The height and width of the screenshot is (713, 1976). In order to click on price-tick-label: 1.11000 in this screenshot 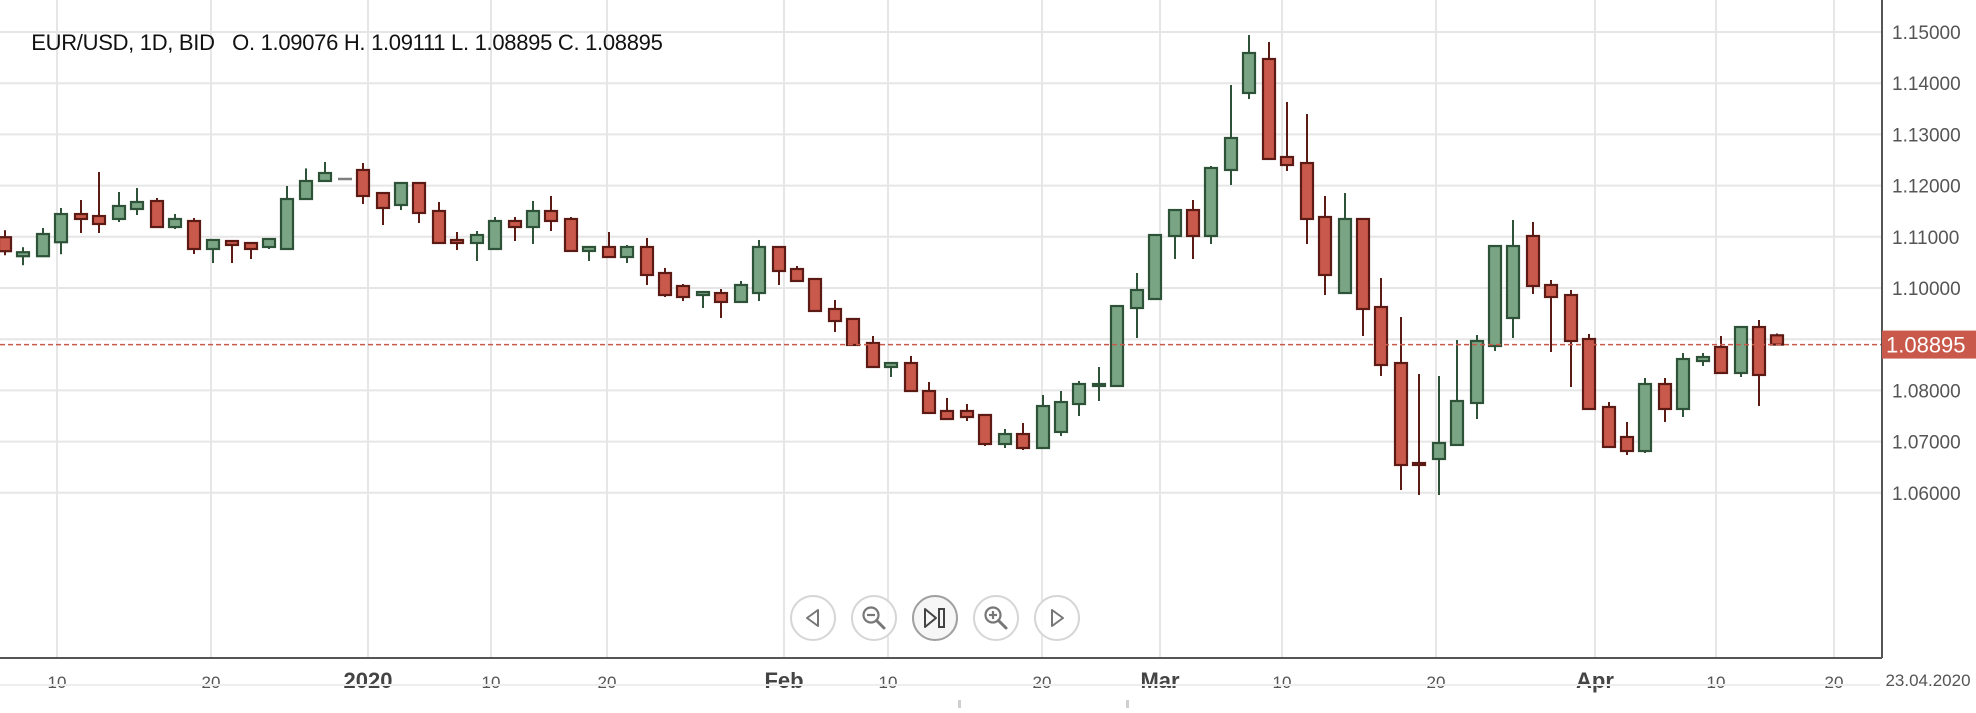, I will do `click(1925, 238)`.